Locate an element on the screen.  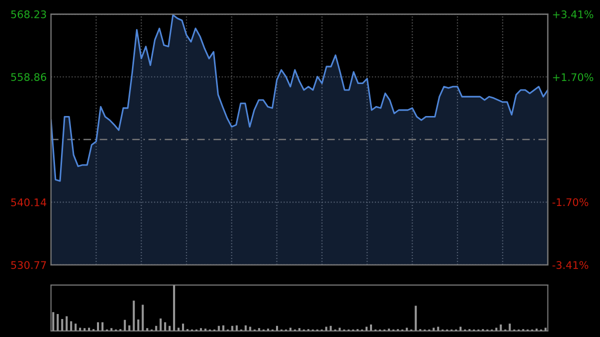
y-tick-label: 530.77 is located at coordinates (28, 265).